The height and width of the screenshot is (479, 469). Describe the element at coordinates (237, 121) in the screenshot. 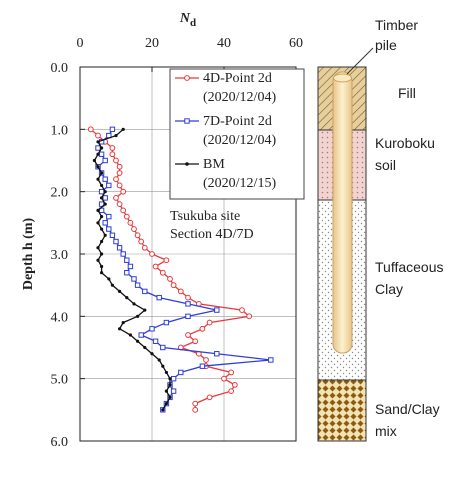

I see `legend-label: 7D-Point 2d` at that location.